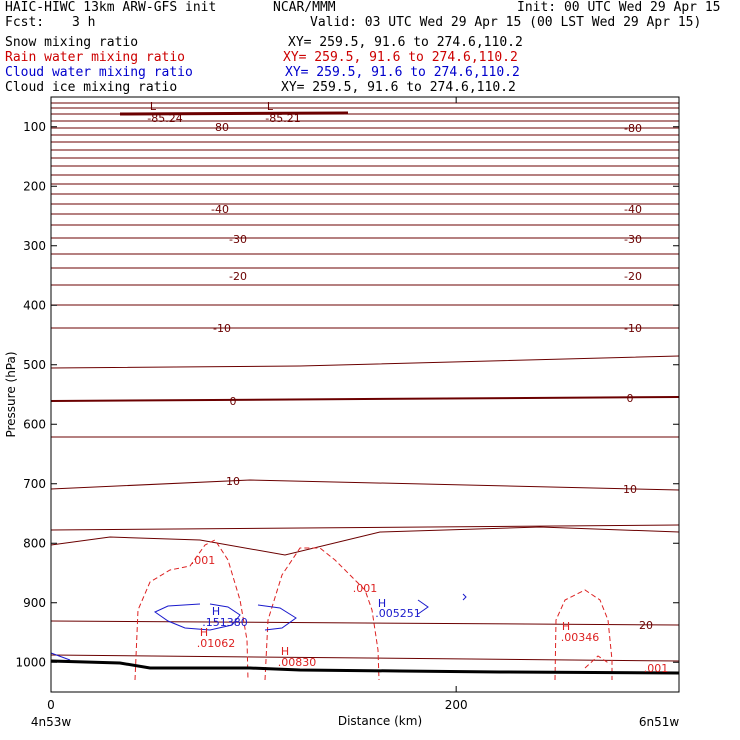  Describe the element at coordinates (402, 72) in the screenshot. I see `field-xy-cloud-water: XY= 259.5, 91.6 to 274.6,110.2` at that location.